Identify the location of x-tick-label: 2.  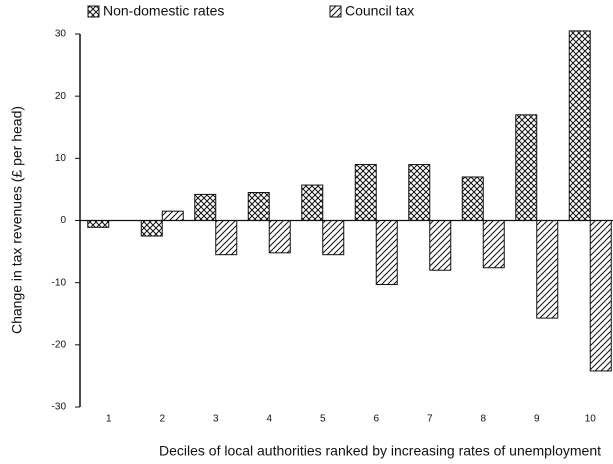
(162, 419).